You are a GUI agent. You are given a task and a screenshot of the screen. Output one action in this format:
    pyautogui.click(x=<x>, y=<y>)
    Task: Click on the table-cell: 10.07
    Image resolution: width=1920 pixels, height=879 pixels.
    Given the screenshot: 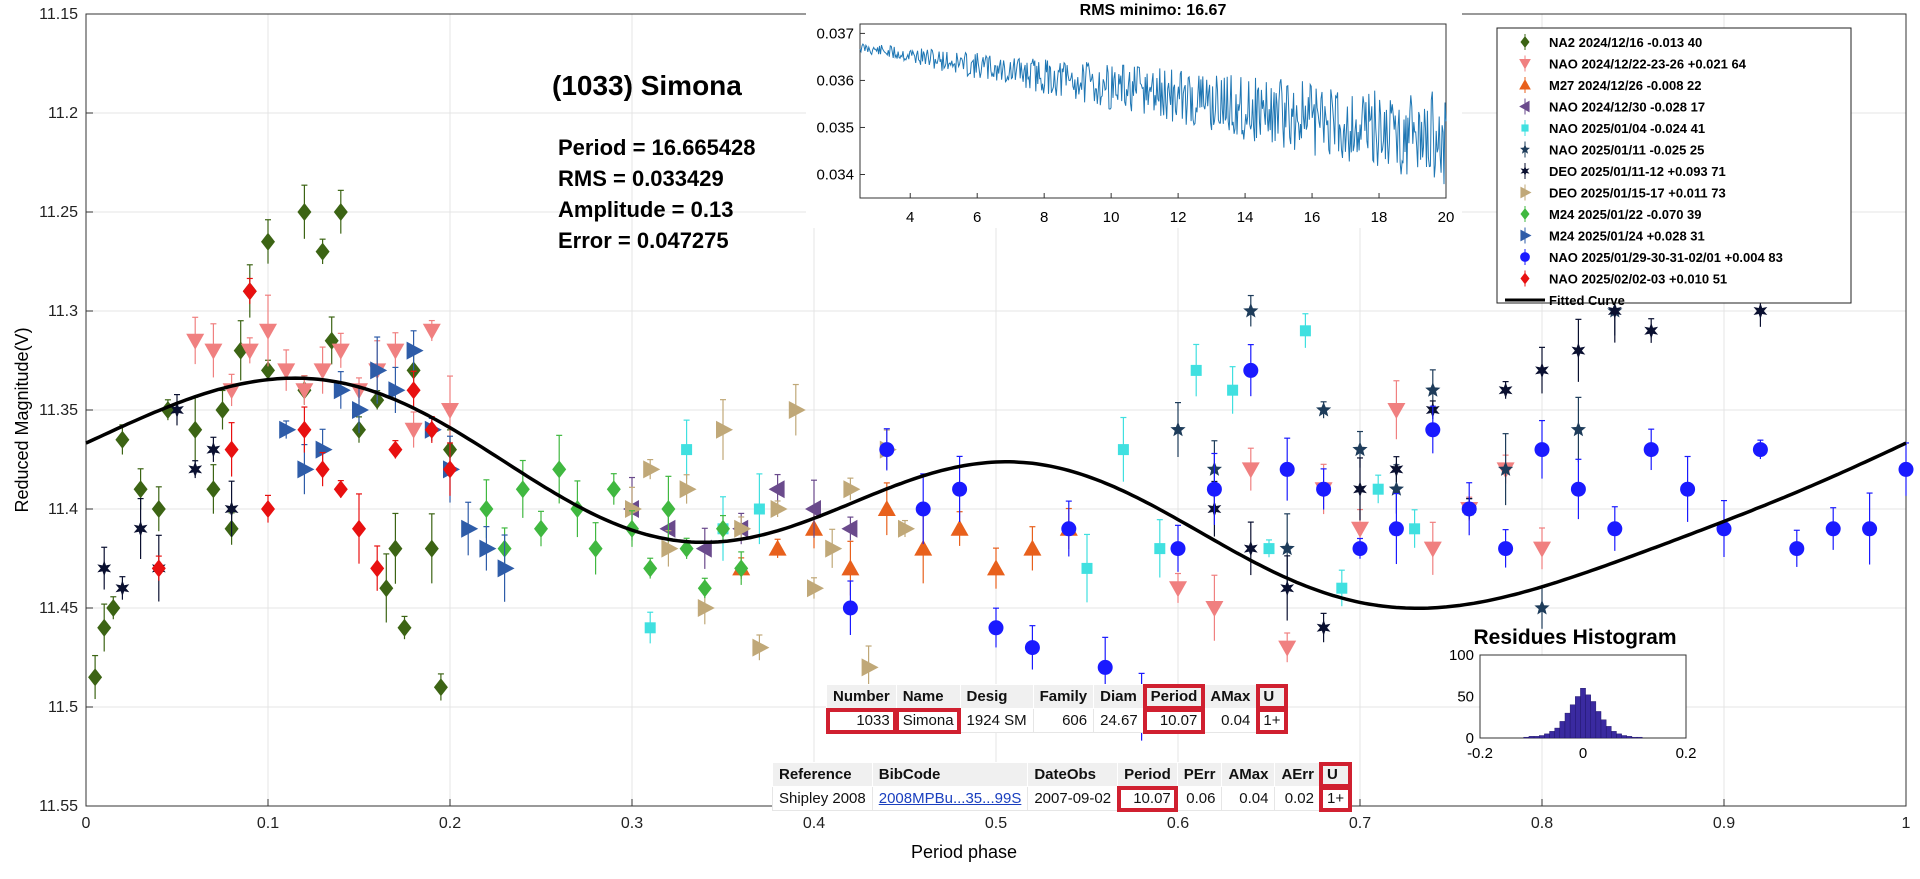 What is the action you would take?
    pyautogui.click(x=1147, y=798)
    